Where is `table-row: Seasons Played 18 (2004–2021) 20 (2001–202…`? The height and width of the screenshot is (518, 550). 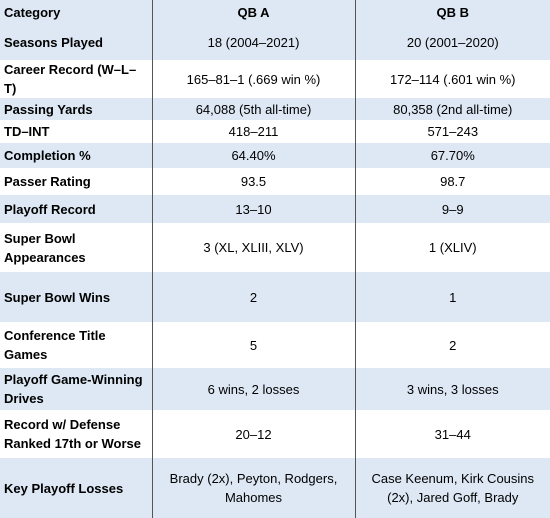 table-row: Seasons Played 18 (2004–2021) 20 (2001–202… is located at coordinates (275, 42).